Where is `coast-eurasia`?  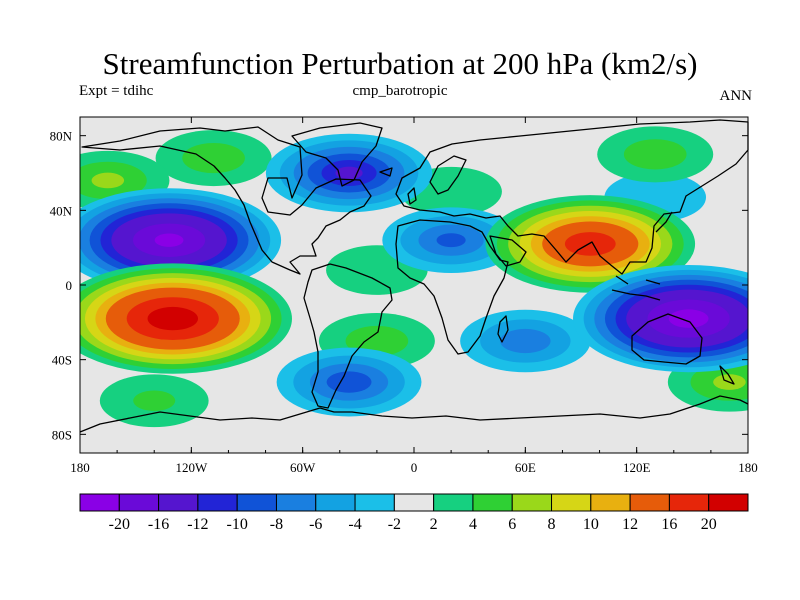 coast-eurasia is located at coordinates (572, 197).